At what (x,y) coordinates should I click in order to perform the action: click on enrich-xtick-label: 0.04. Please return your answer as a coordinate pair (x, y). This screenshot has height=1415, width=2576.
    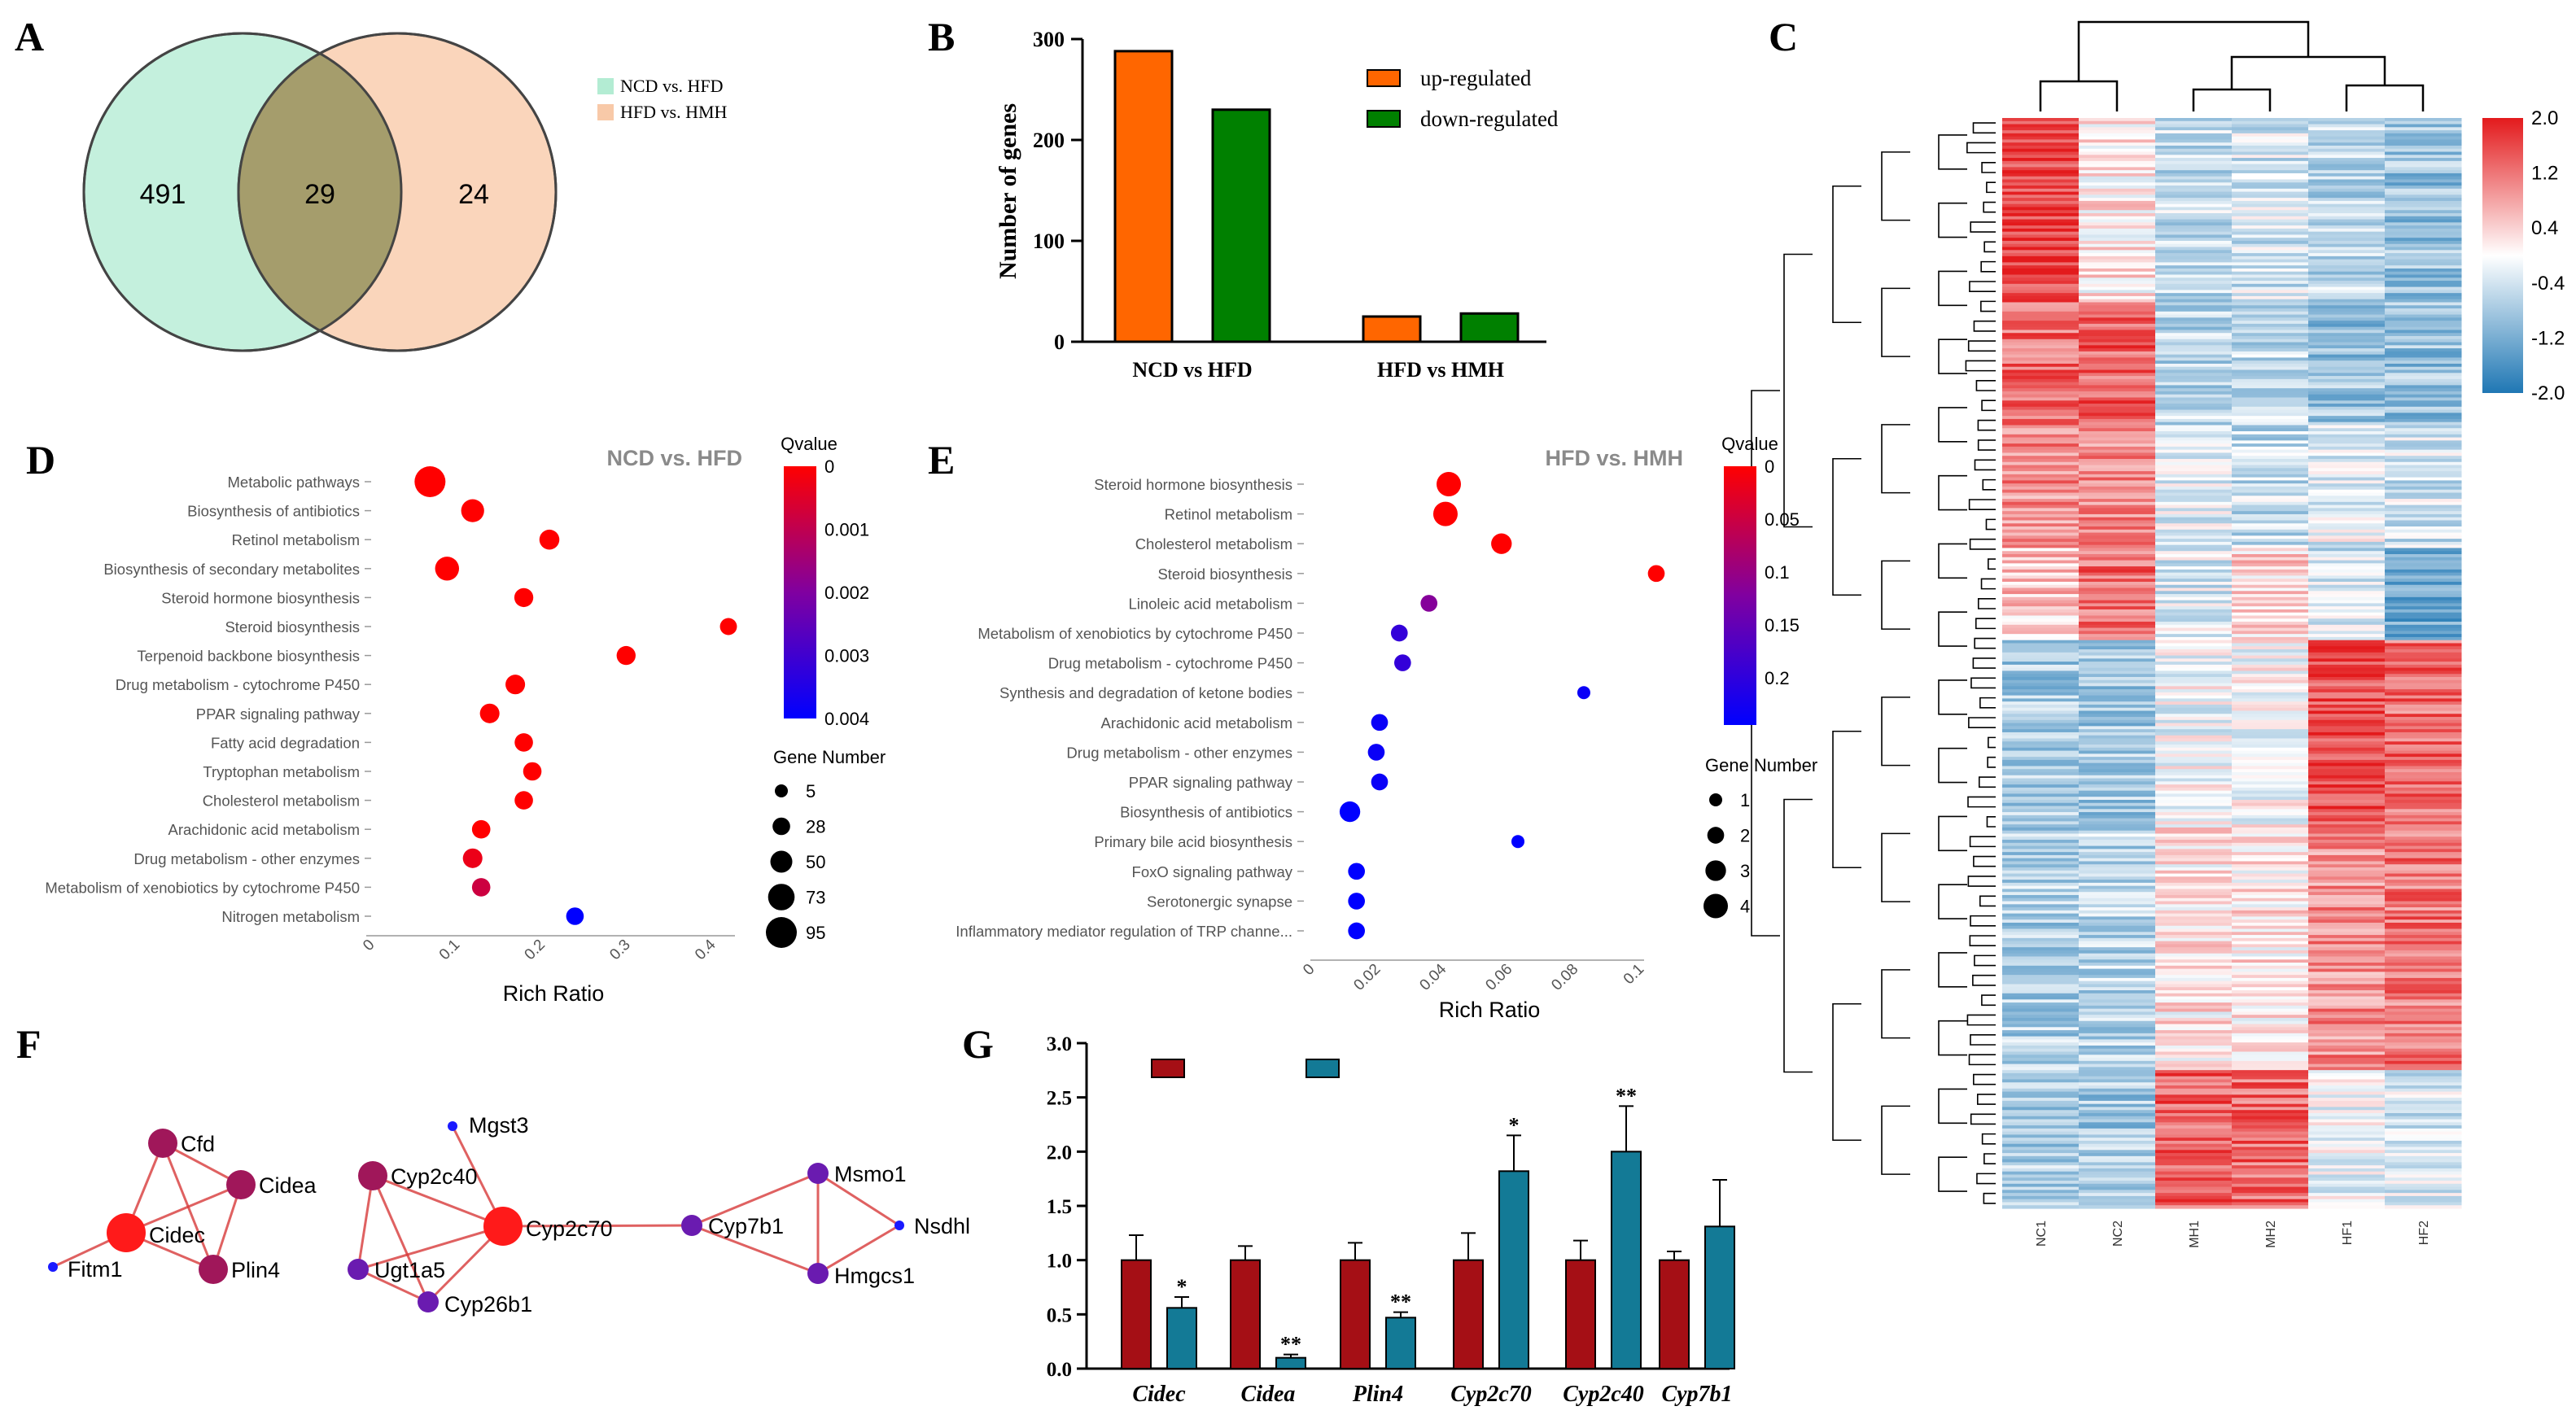
    Looking at the image, I should click on (1433, 977).